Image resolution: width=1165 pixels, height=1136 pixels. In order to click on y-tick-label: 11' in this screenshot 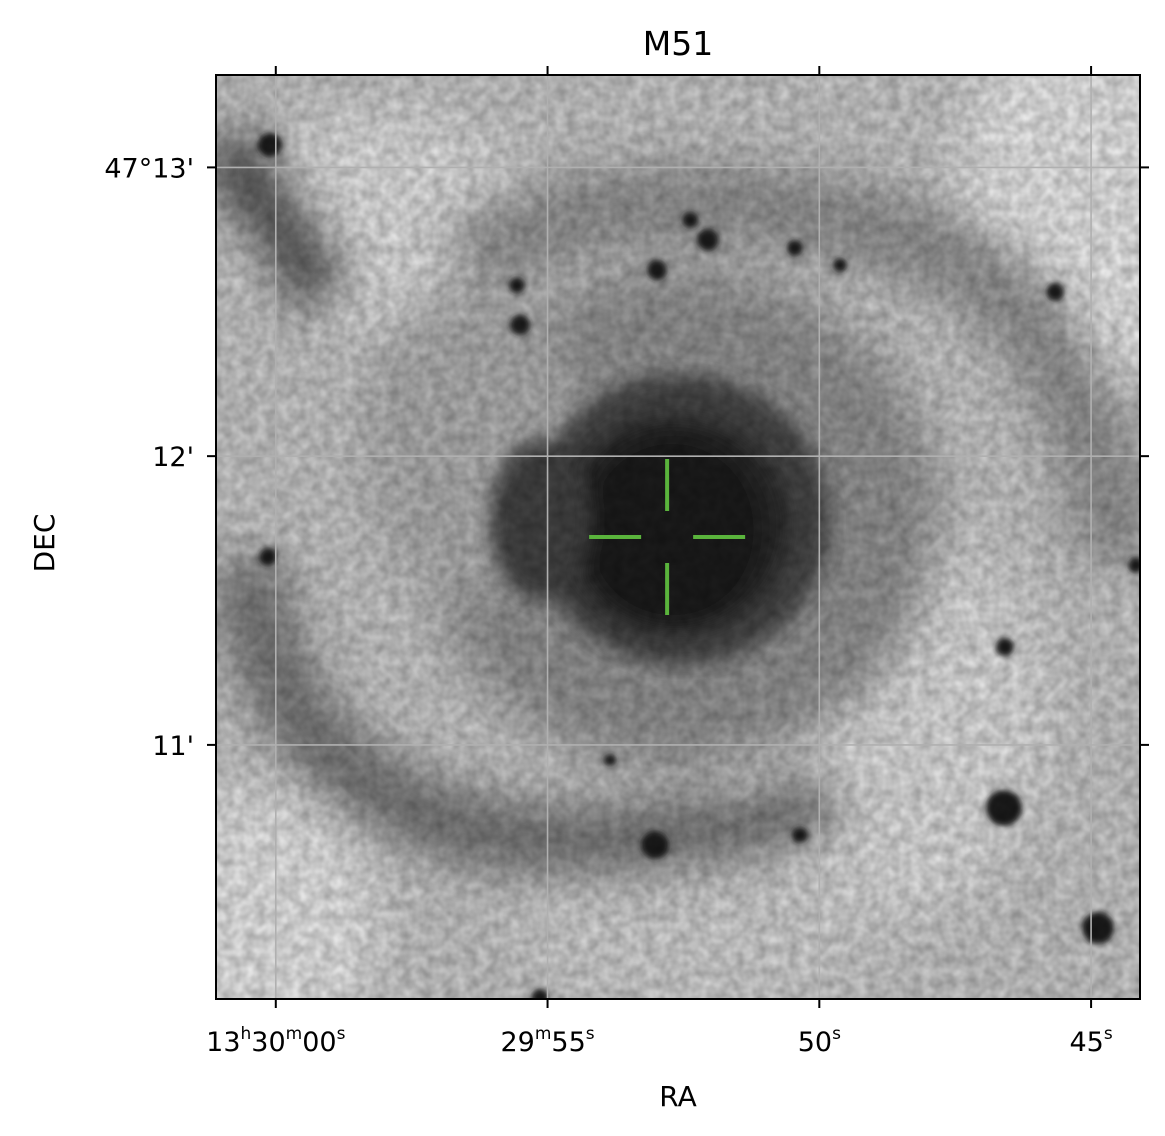, I will do `click(173, 746)`.